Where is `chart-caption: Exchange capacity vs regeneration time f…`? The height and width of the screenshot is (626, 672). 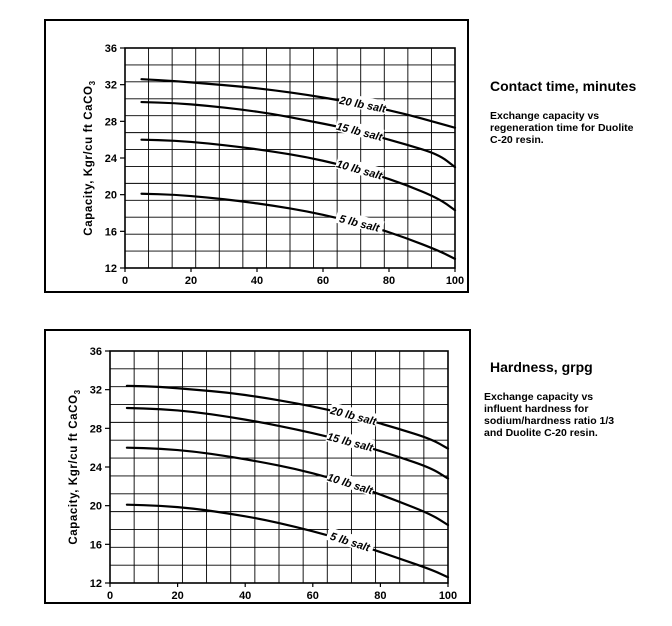 chart-caption: Exchange capacity vs regeneration time f… is located at coordinates (577, 128).